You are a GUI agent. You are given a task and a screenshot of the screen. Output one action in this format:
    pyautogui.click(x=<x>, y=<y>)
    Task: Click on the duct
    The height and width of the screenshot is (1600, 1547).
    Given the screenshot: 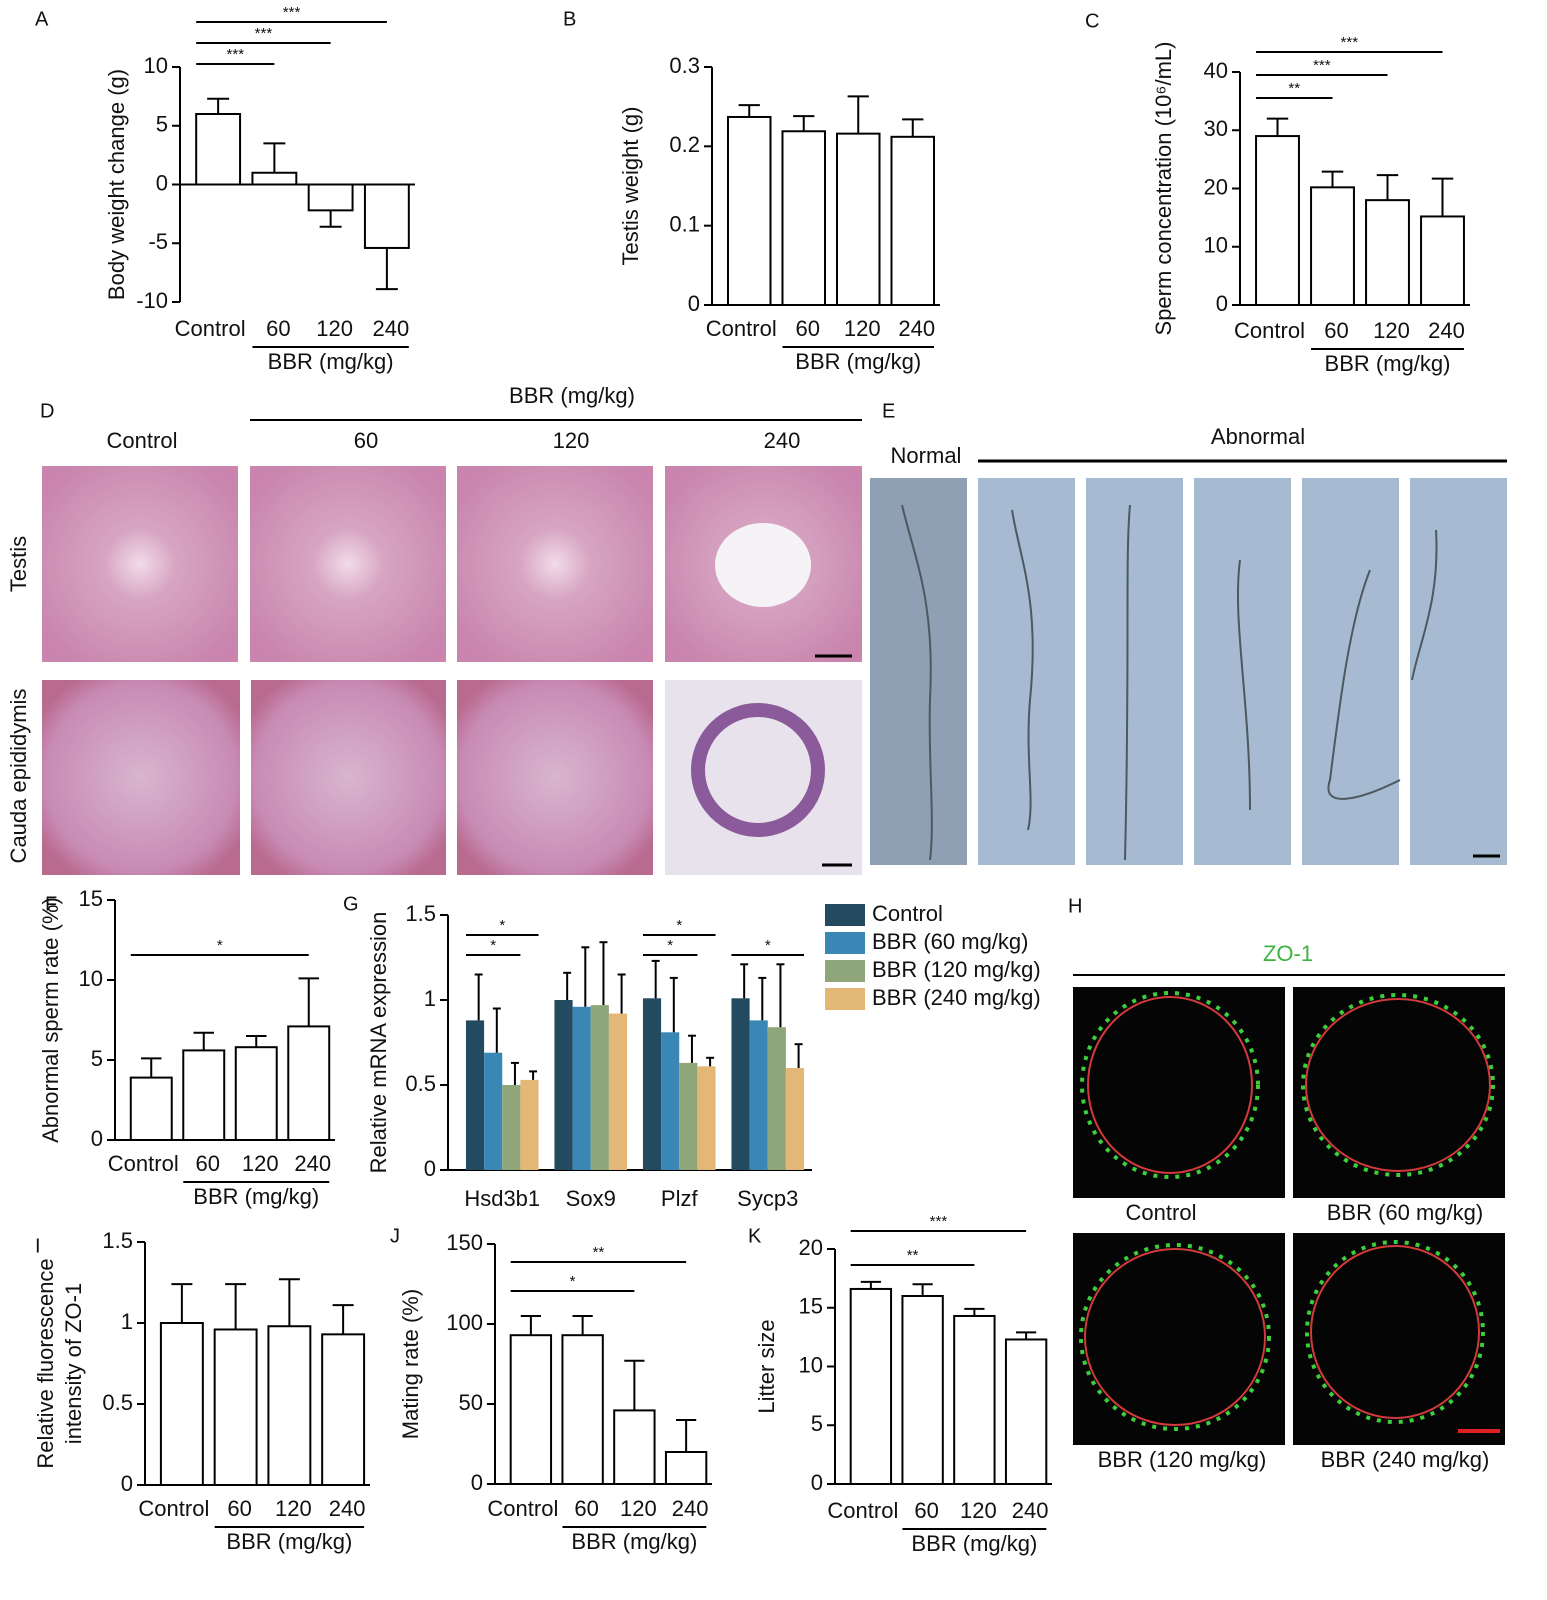 What is the action you would take?
    pyautogui.click(x=758, y=770)
    